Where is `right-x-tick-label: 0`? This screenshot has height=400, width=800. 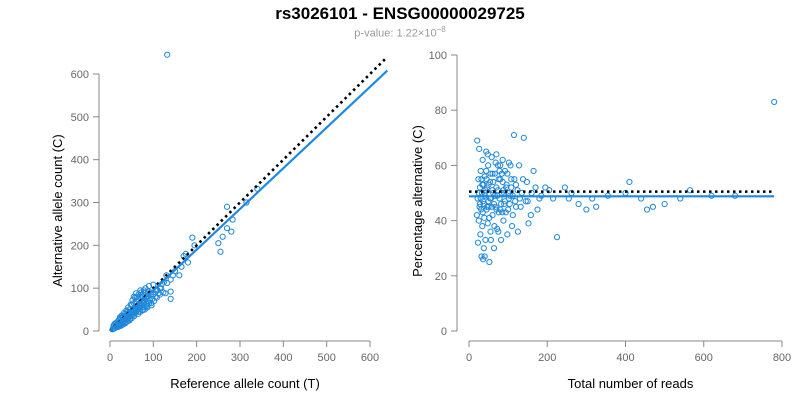 right-x-tick-label: 0 is located at coordinates (469, 358).